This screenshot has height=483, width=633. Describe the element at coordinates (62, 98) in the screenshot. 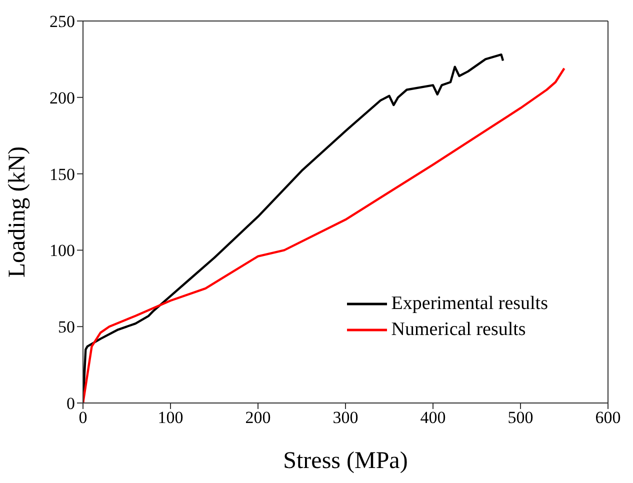

I see `y-tick-label: 200` at that location.